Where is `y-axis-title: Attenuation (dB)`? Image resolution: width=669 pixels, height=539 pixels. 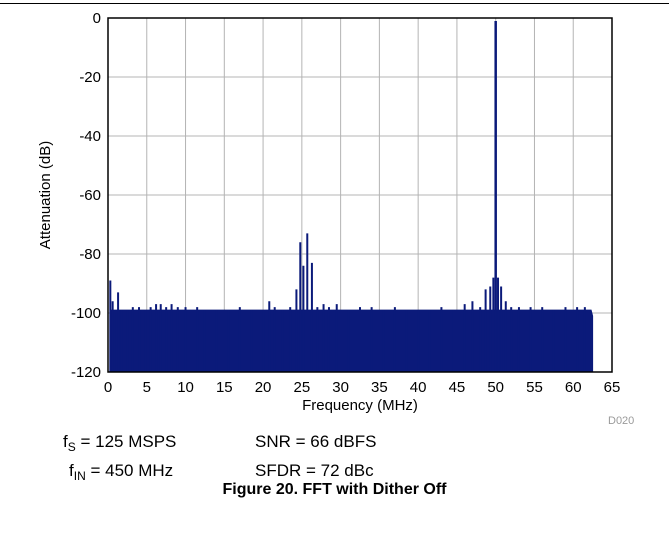 y-axis-title: Attenuation (dB) is located at coordinates (45, 195).